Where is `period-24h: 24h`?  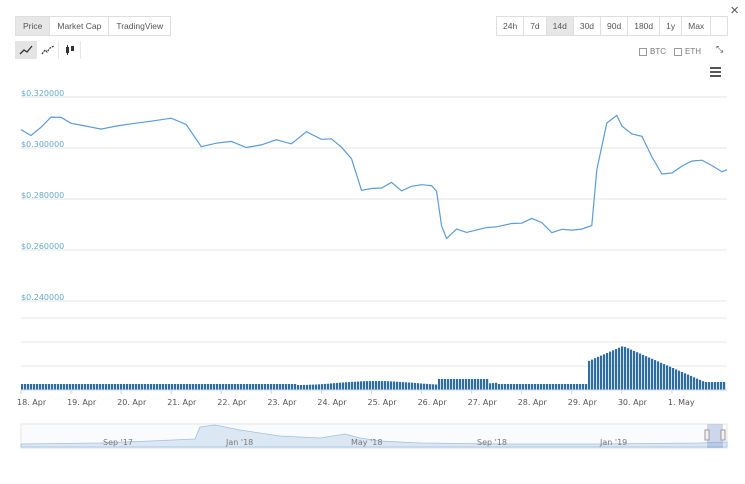 period-24h: 24h is located at coordinates (511, 26).